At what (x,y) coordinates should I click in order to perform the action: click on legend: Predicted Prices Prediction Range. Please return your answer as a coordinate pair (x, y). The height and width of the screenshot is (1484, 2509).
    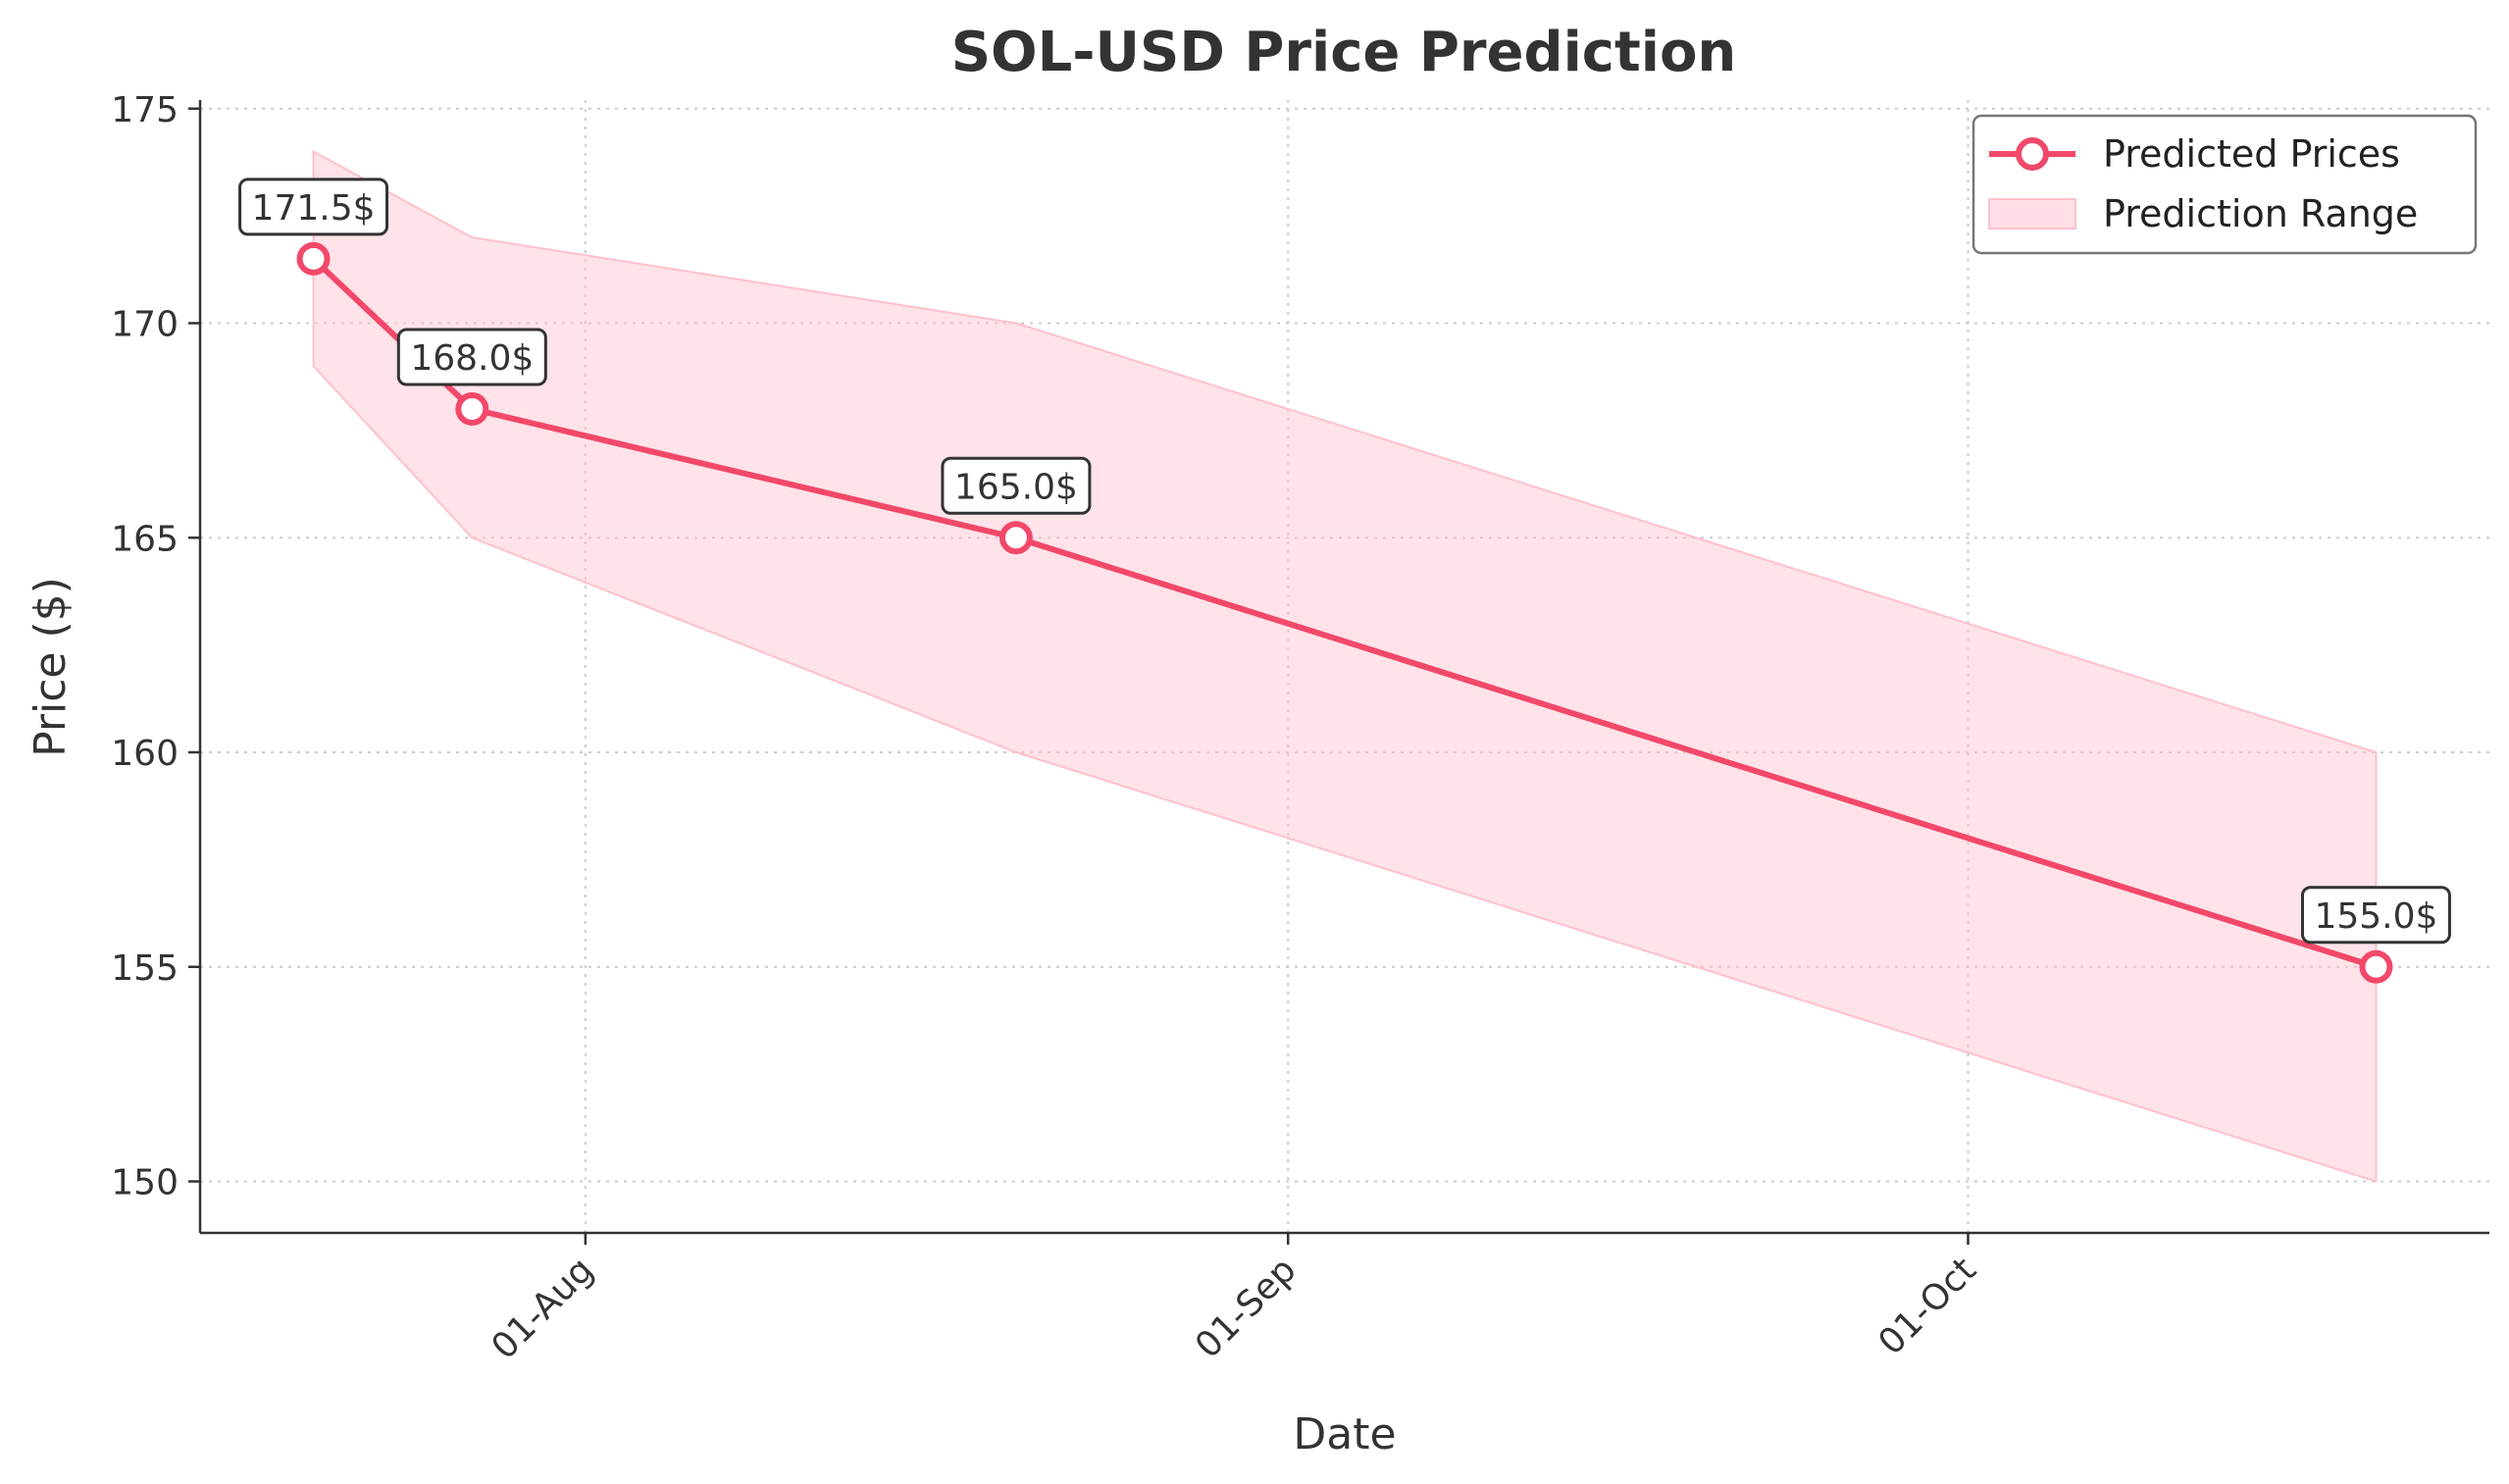
    Looking at the image, I should click on (2224, 184).